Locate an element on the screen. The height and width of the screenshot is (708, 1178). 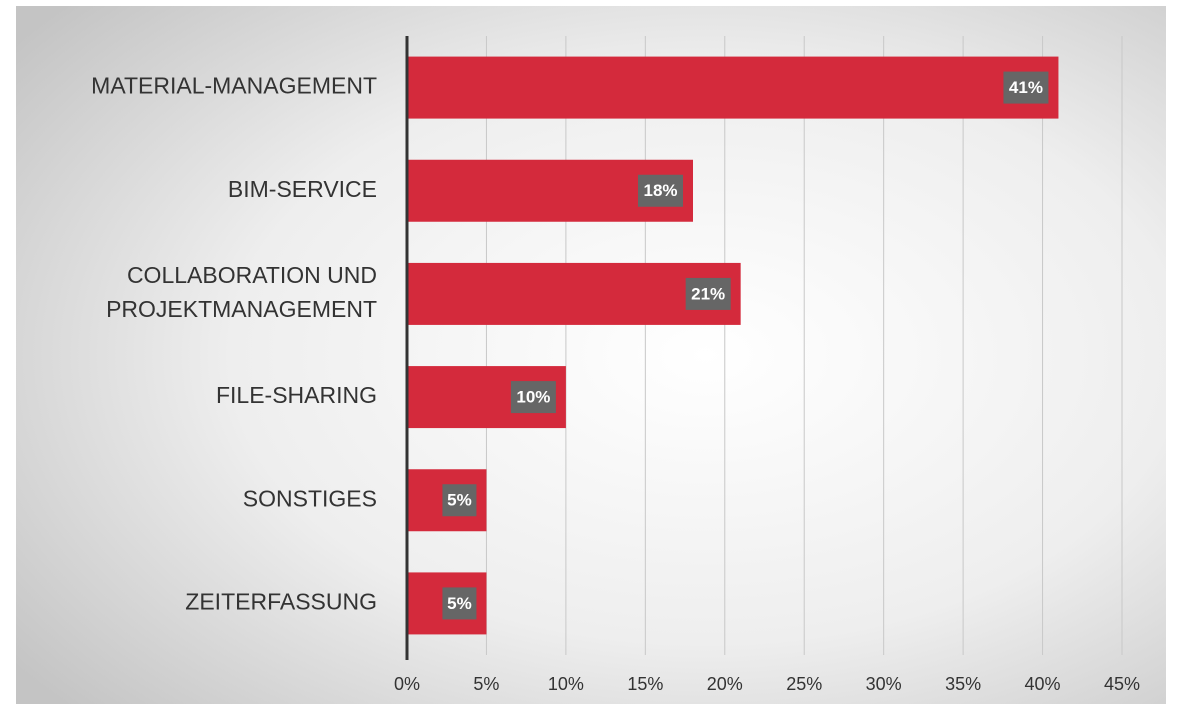
x-tick-label: 25% is located at coordinates (804, 684).